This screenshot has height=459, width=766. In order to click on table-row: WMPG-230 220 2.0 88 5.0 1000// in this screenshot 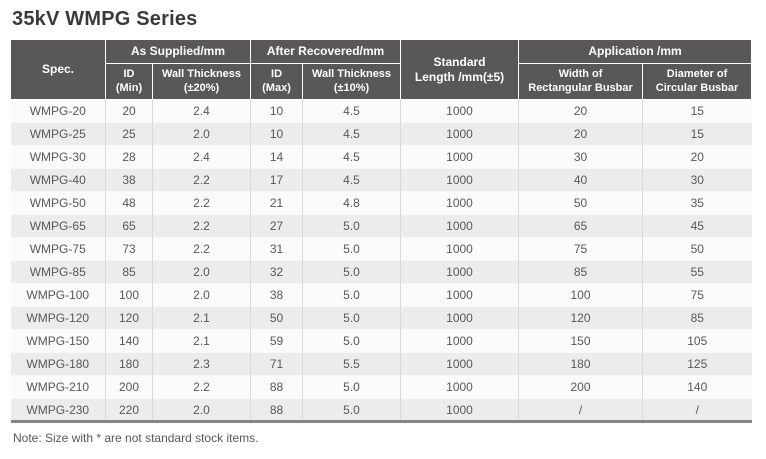, I will do `click(381, 410)`.